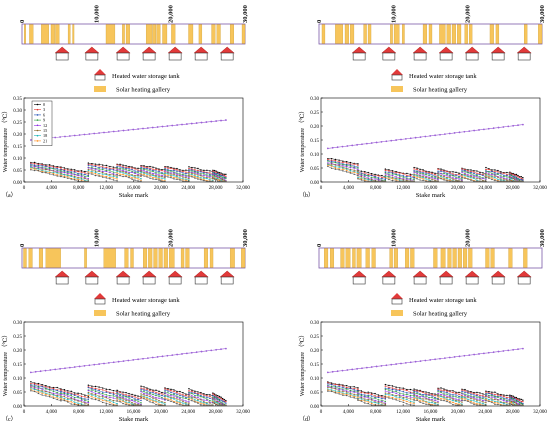 Image resolution: width=550 pixels, height=426 pixels. I want to click on tank-body, so click(227, 280).